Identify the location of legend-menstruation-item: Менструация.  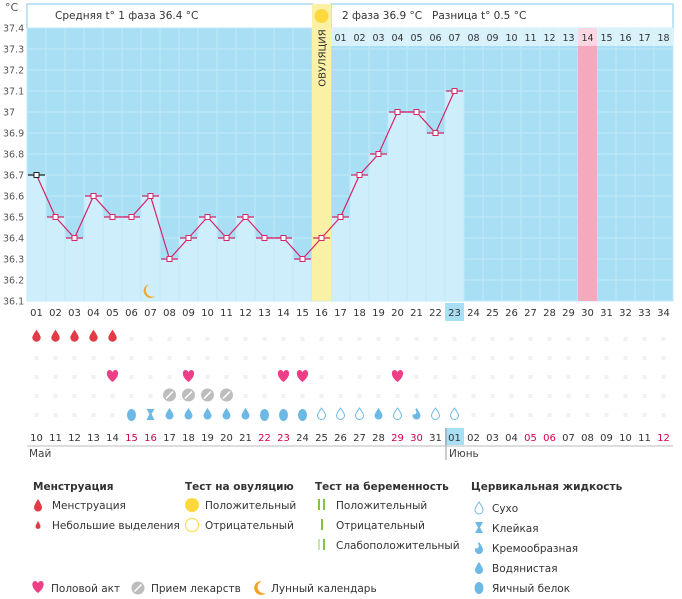
(89, 506).